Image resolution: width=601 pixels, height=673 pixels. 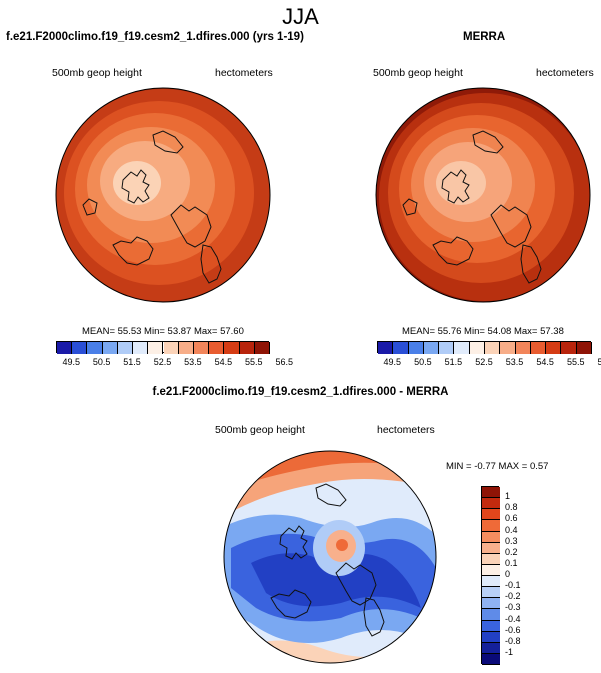 I want to click on model-colorbar, so click(x=163, y=347).